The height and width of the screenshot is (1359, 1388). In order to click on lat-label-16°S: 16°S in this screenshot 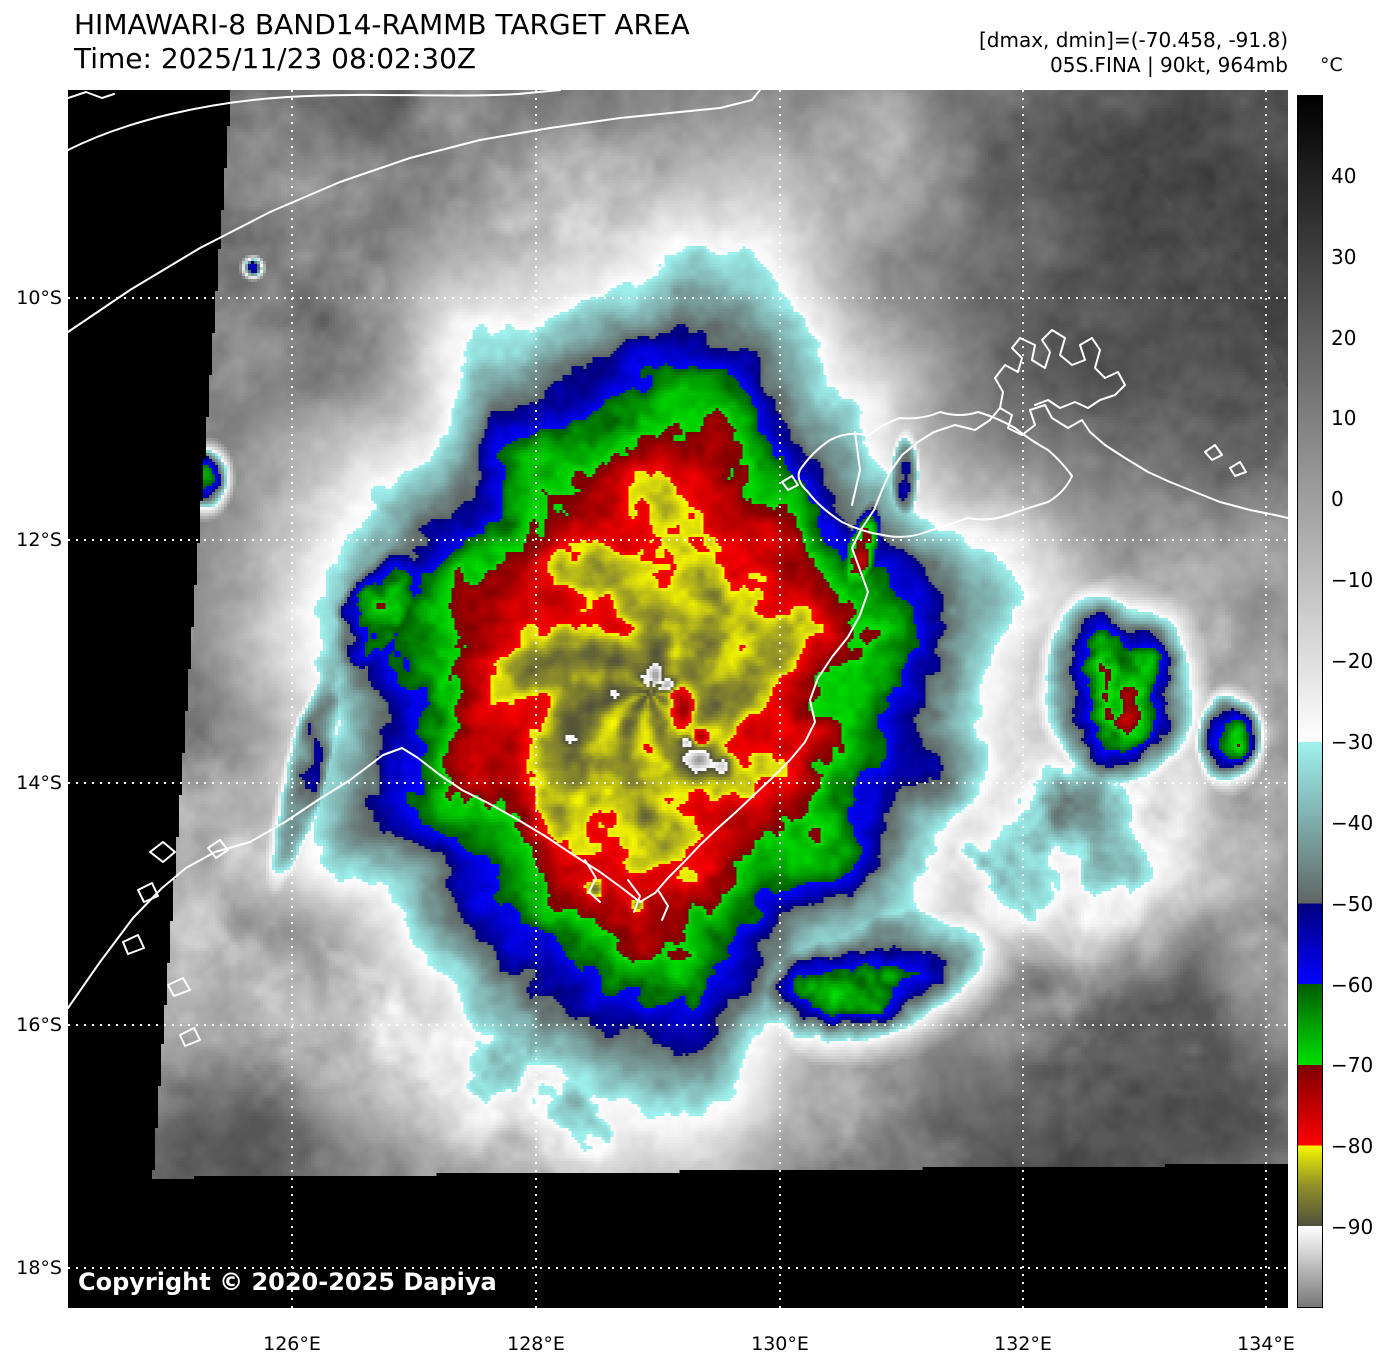, I will do `click(39, 1025)`.